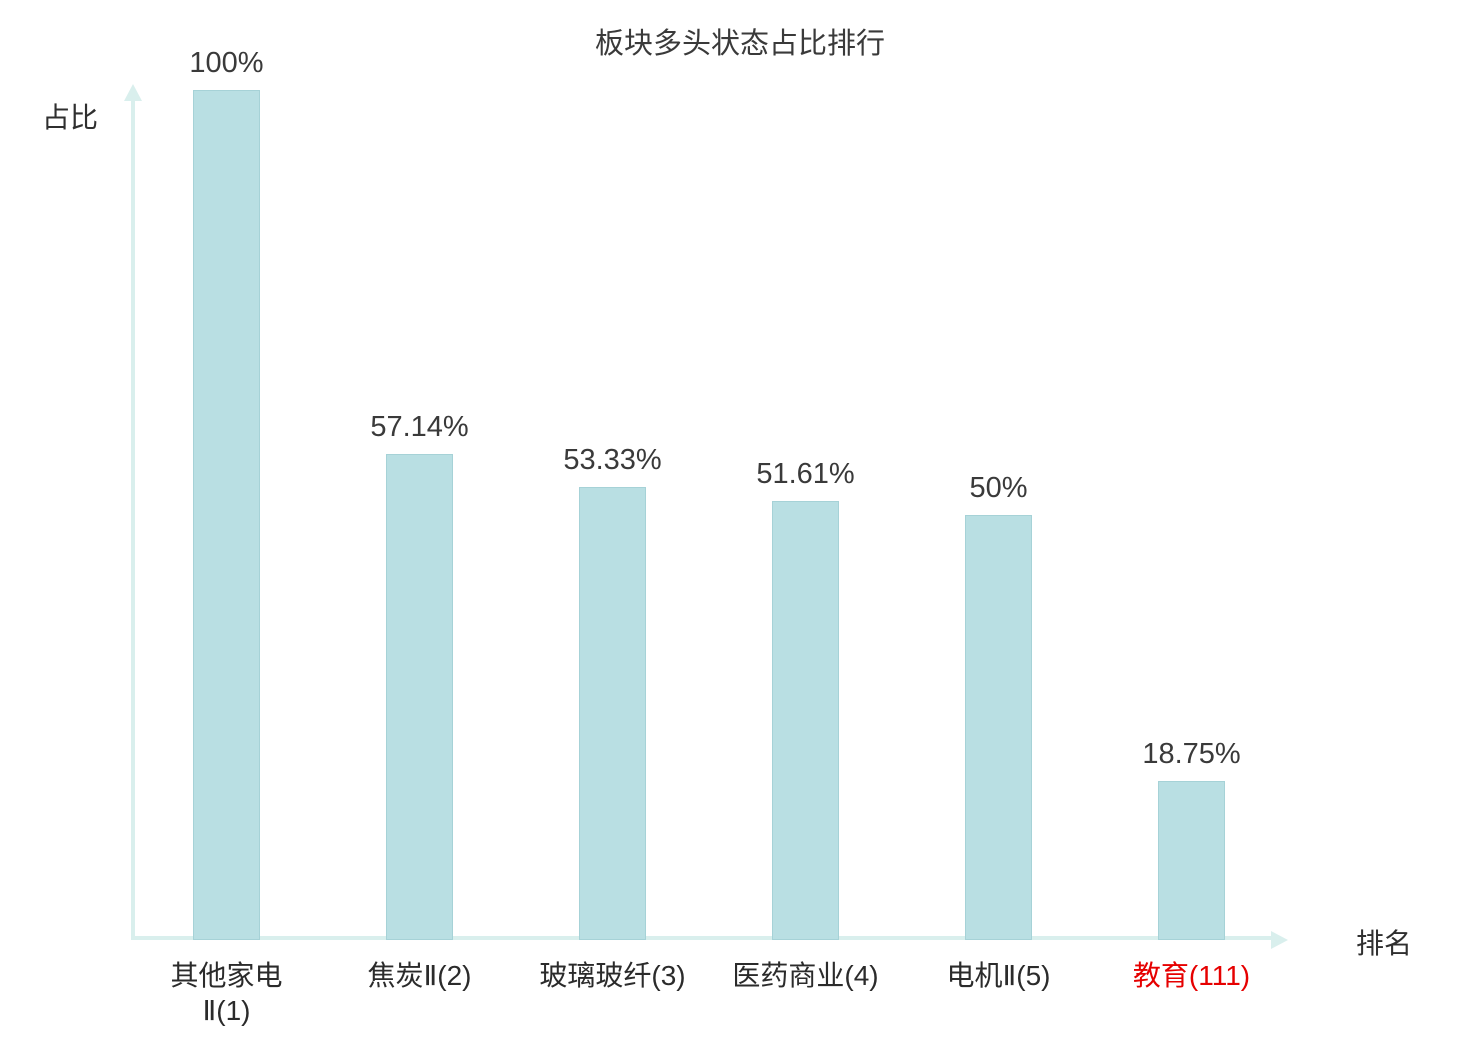 The image size is (1480, 1040). Describe the element at coordinates (998, 488) in the screenshot. I see `bar-value-label: 50%` at that location.